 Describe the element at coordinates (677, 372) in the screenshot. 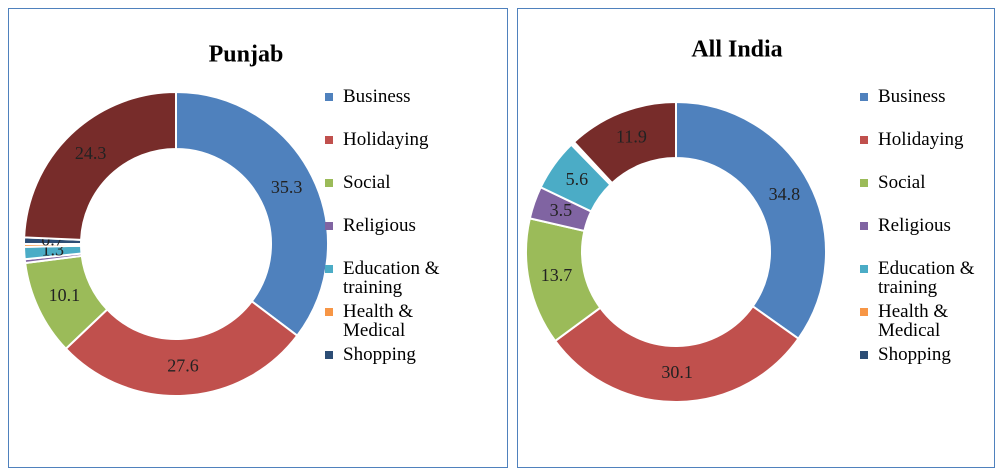

I see `data-label: 30.1` at that location.